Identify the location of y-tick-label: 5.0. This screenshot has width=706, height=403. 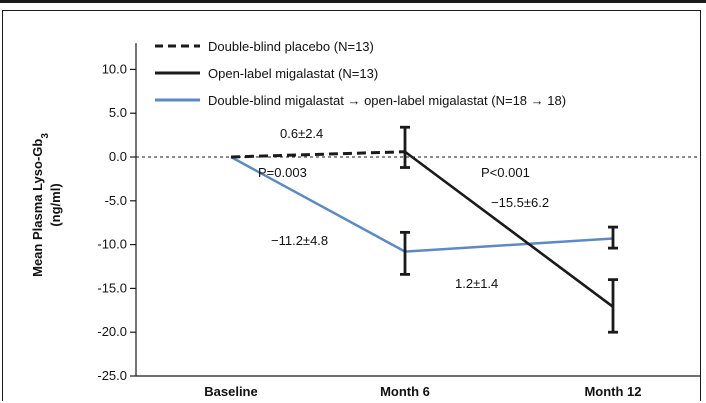
(118, 112).